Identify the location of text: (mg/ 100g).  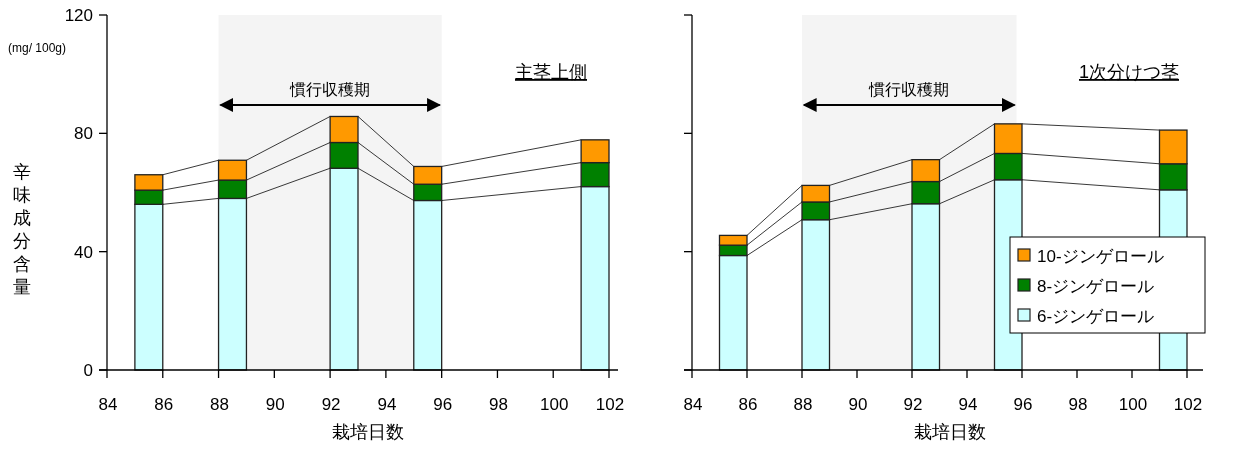
(37, 48).